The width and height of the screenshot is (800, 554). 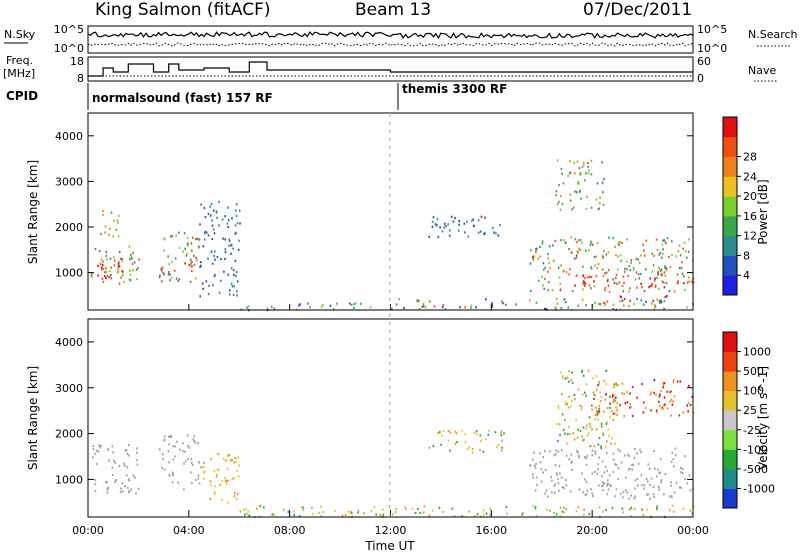 I want to click on velocity-colorbar-frame, so click(x=730, y=420).